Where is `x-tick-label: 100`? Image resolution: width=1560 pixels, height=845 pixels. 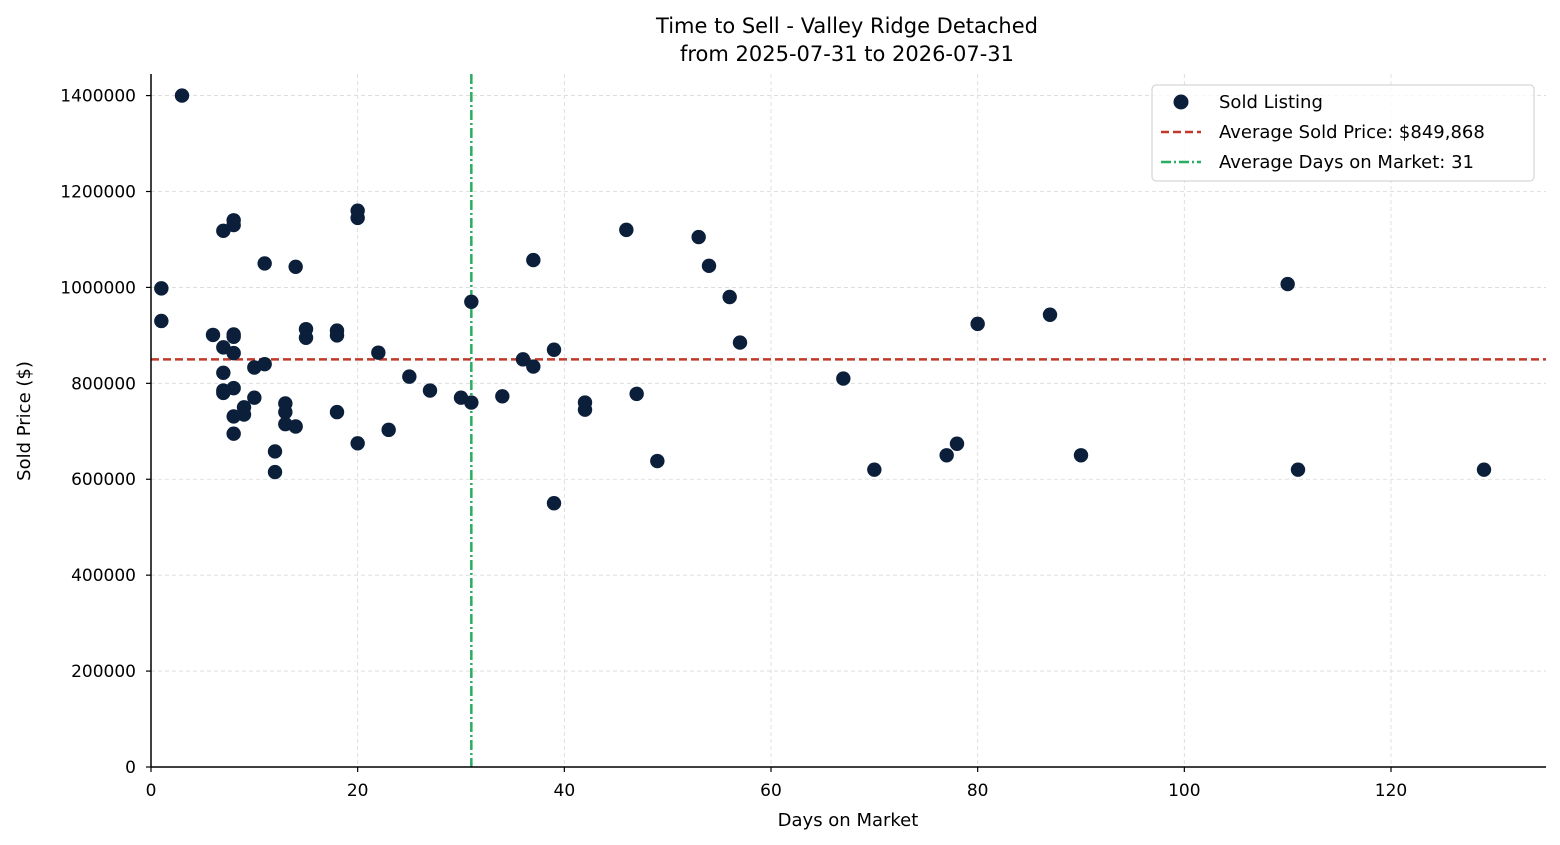 x-tick-label: 100 is located at coordinates (1184, 791).